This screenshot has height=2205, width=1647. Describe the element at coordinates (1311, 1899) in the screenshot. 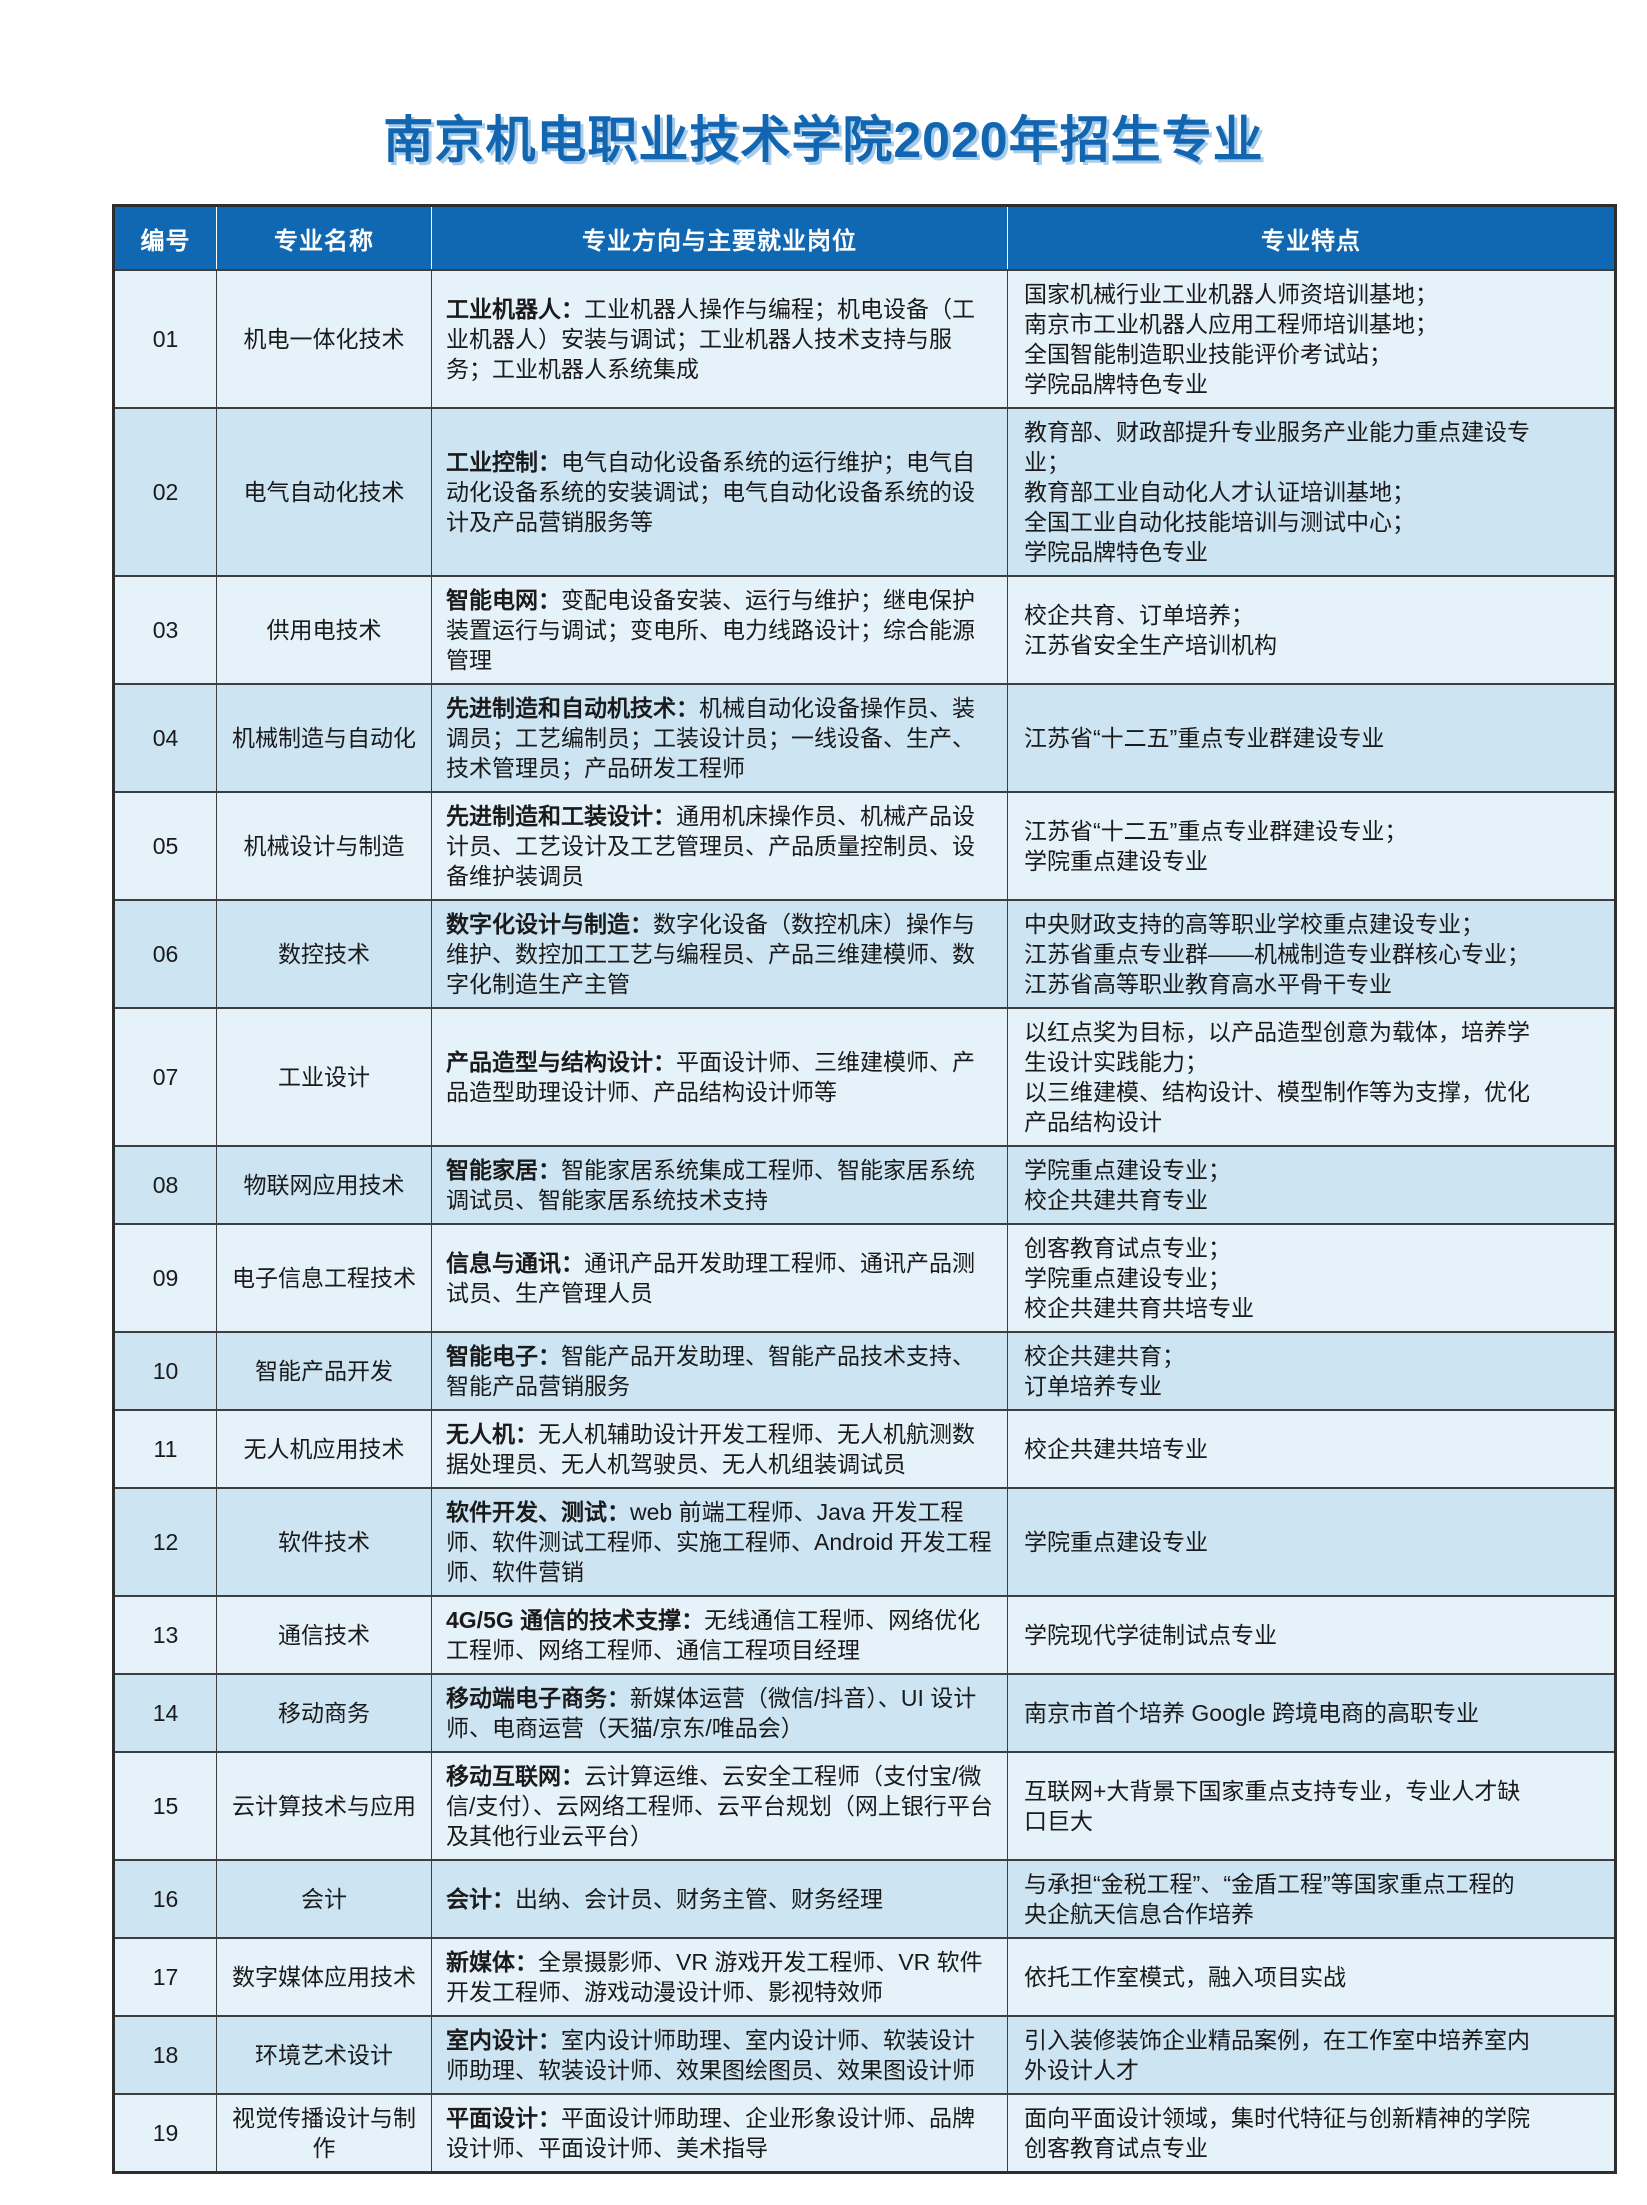

I see `features-cell: 与承担“金税工程”、“金盾工程”等国家重点工程的央企航天信息合作培养` at that location.